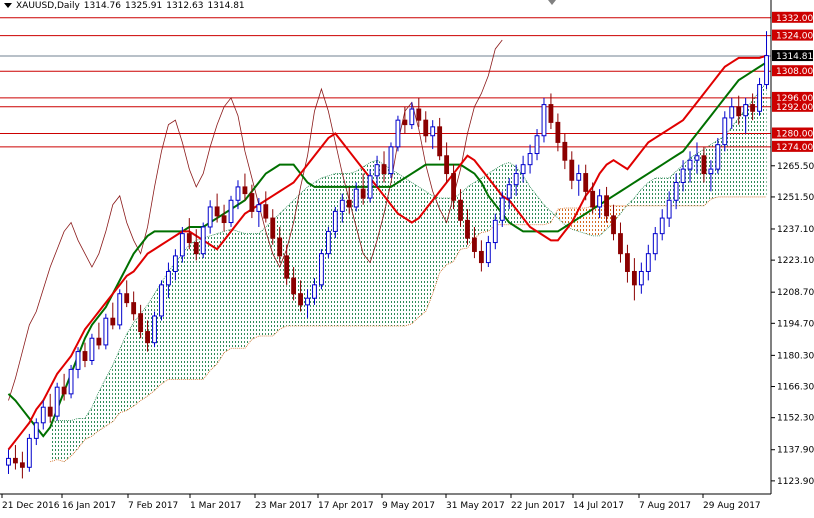 Image resolution: width=814 pixels, height=518 pixels. What do you see at coordinates (8, 5) in the screenshot?
I see `dropdown-triangle-icon` at bounding box center [8, 5].